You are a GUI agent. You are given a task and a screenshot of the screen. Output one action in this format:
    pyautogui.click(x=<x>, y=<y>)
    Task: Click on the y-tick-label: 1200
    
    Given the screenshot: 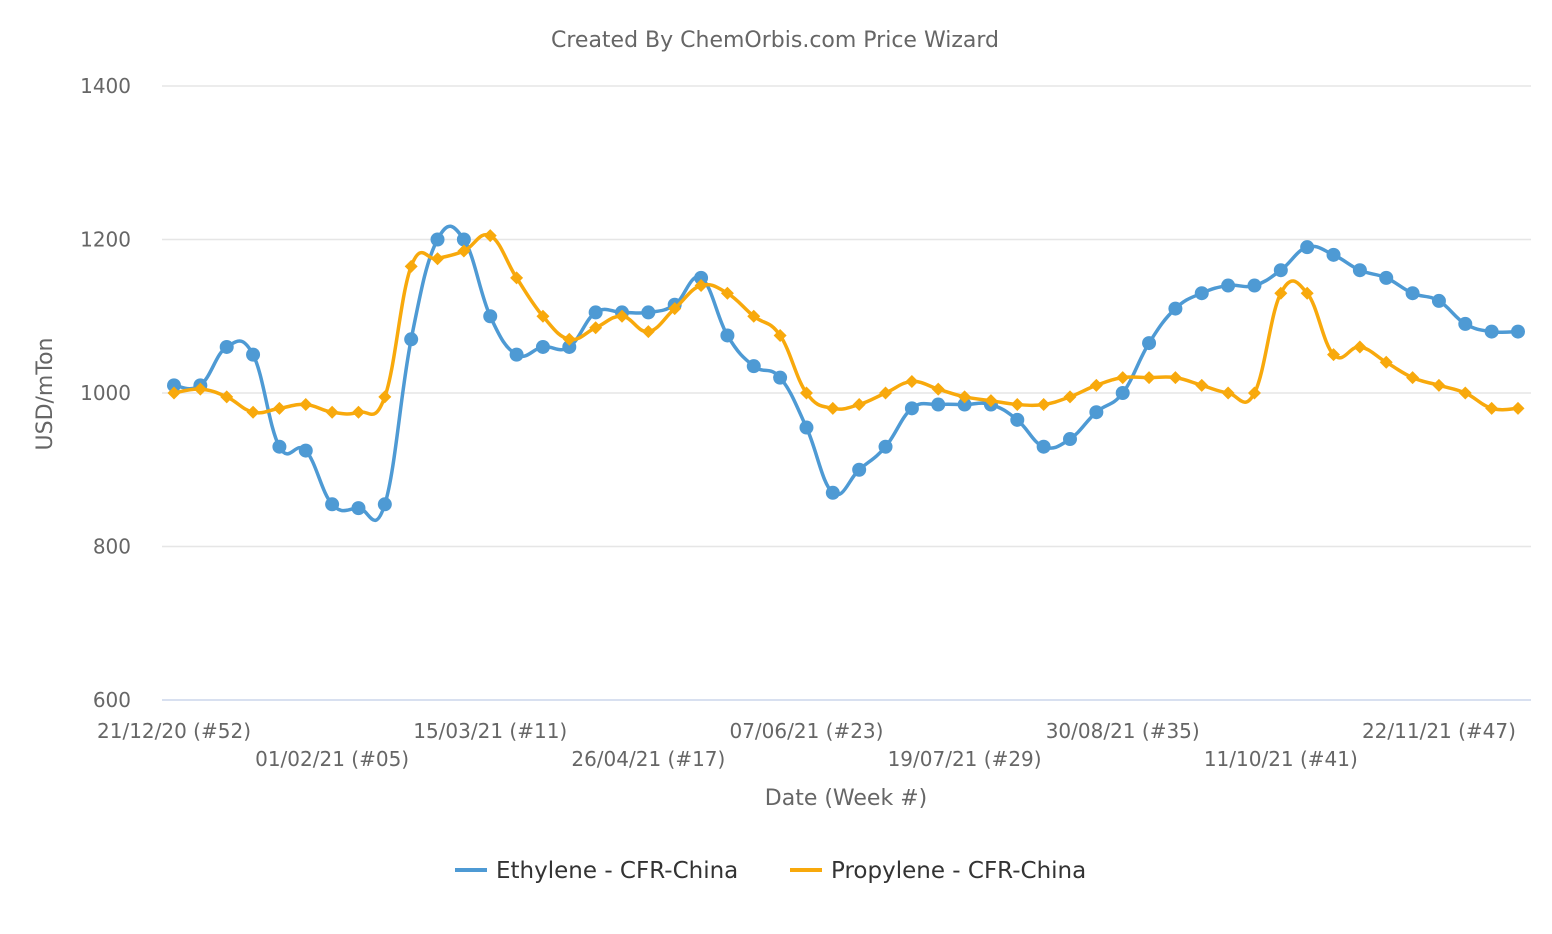 What is the action you would take?
    pyautogui.click(x=105, y=240)
    